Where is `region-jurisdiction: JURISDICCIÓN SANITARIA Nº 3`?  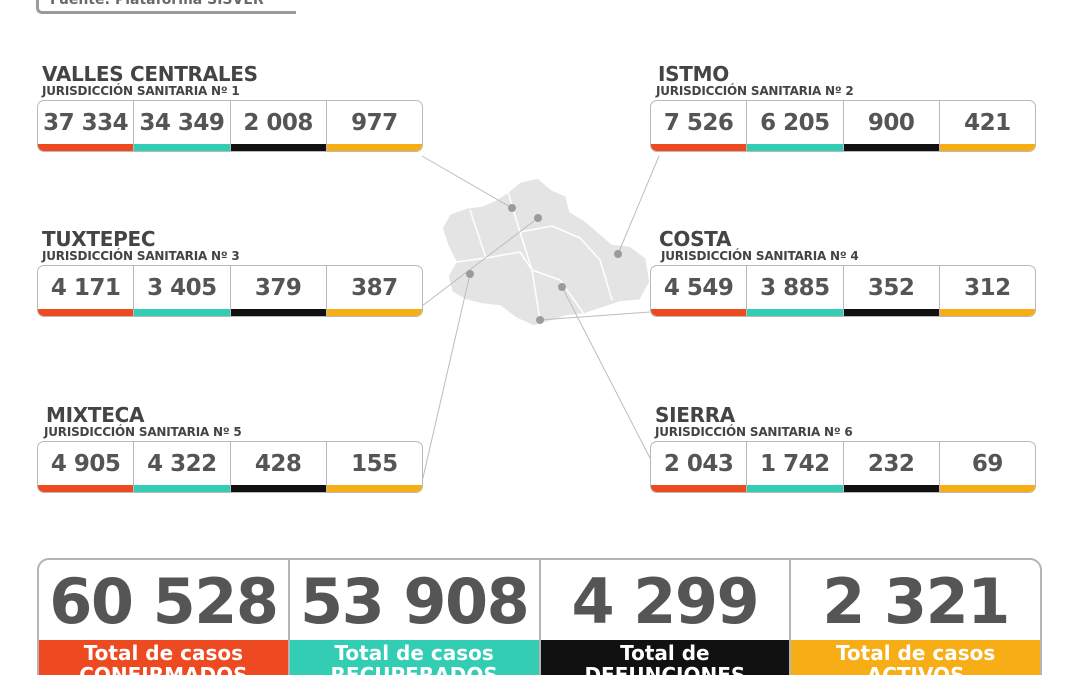
region-jurisdiction: JURISDICCIÓN SANITARIA Nº 3 is located at coordinates (141, 256).